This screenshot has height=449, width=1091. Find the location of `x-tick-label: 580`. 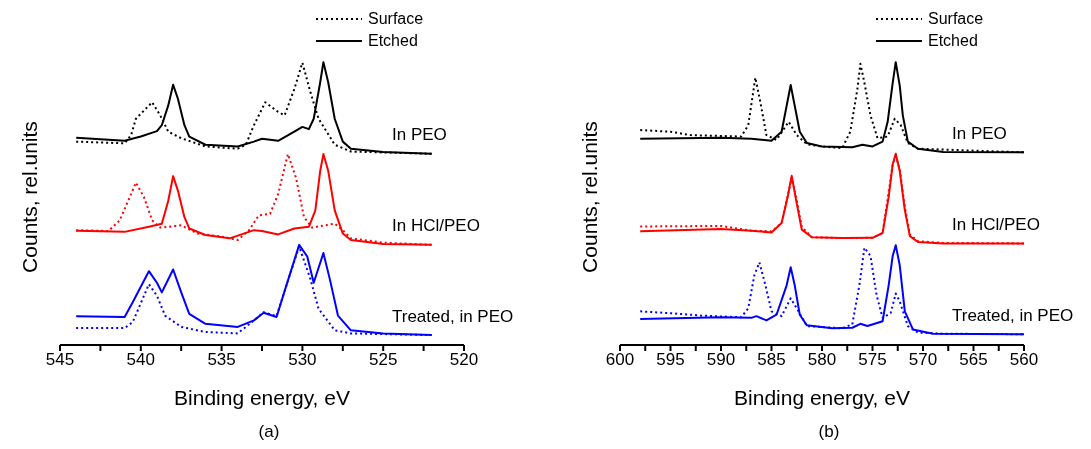

x-tick-label: 580 is located at coordinates (822, 360).